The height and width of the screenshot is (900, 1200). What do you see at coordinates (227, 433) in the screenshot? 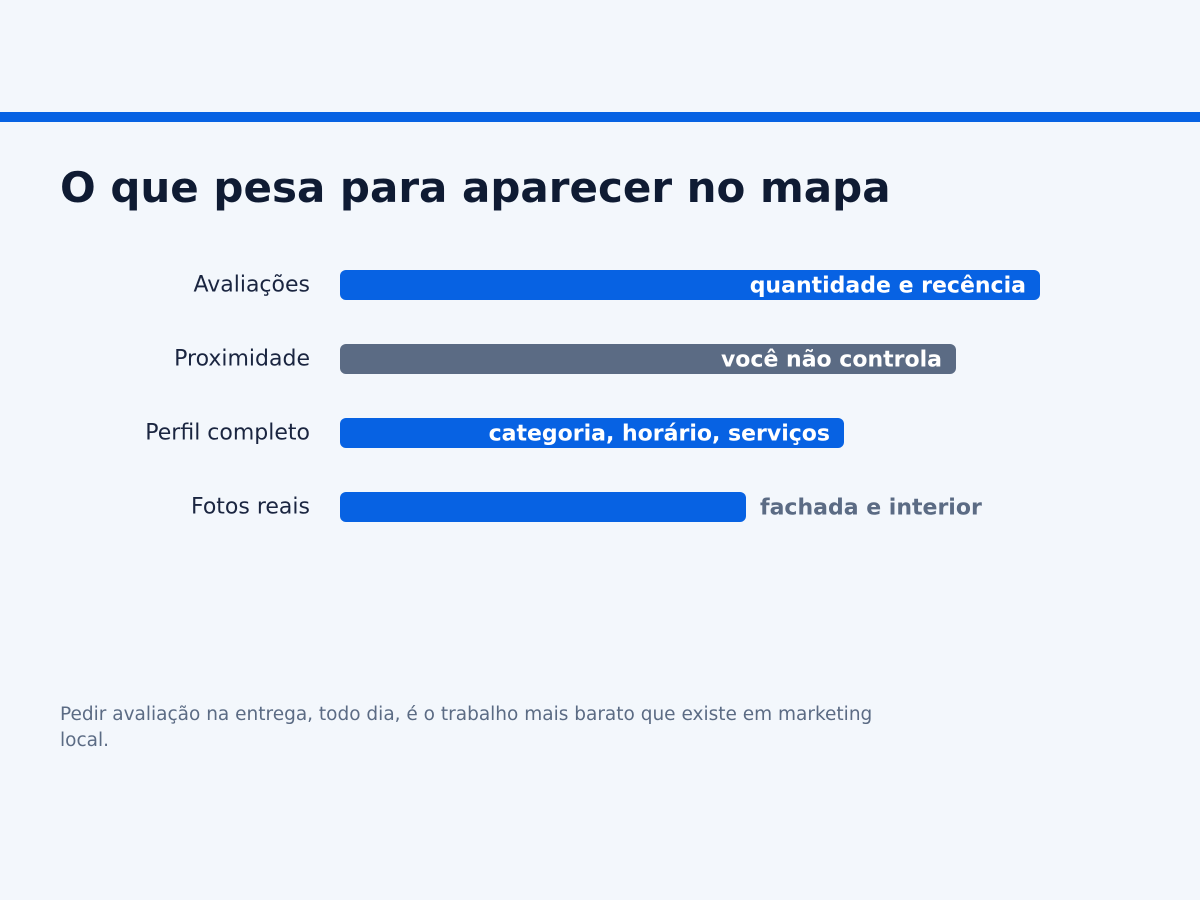
I see `category-label: Perfil completo` at bounding box center [227, 433].